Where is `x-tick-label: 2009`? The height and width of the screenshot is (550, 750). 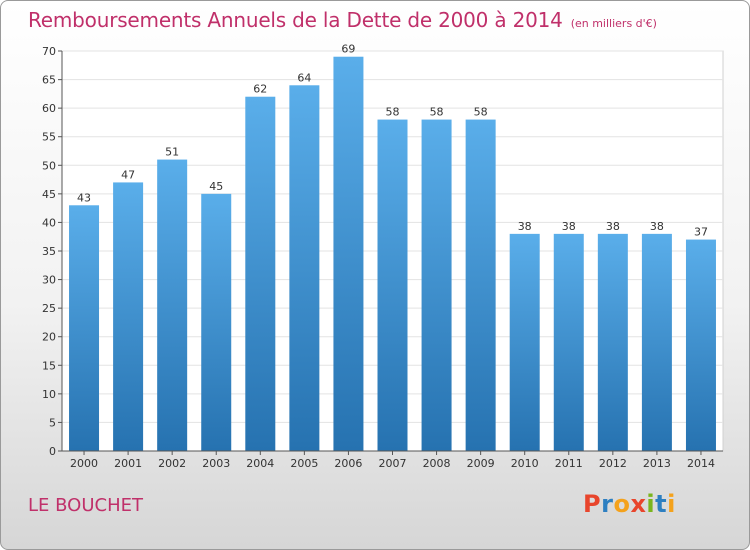
x-tick-label: 2009 is located at coordinates (481, 463).